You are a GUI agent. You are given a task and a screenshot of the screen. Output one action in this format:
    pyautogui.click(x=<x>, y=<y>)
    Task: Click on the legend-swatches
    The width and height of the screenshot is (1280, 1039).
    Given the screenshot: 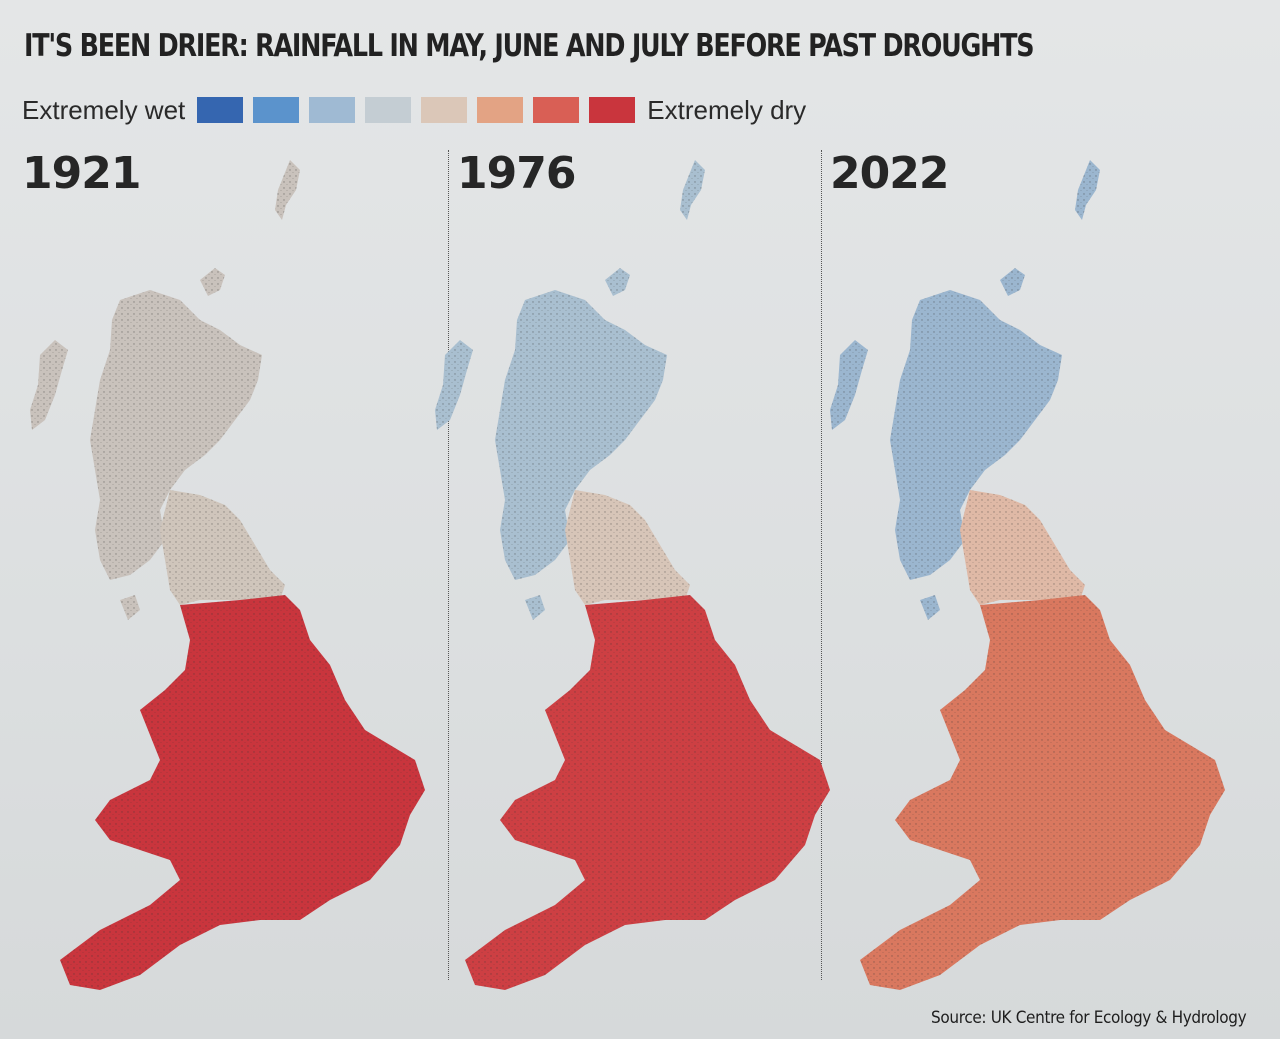 What is the action you would take?
    pyautogui.click(x=416, y=110)
    